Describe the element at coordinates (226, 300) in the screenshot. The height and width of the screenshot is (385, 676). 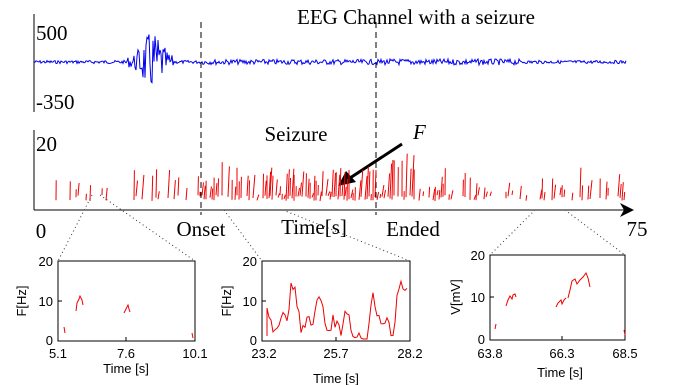
I see `zoom2-ylabel: F[Hz]` at that location.